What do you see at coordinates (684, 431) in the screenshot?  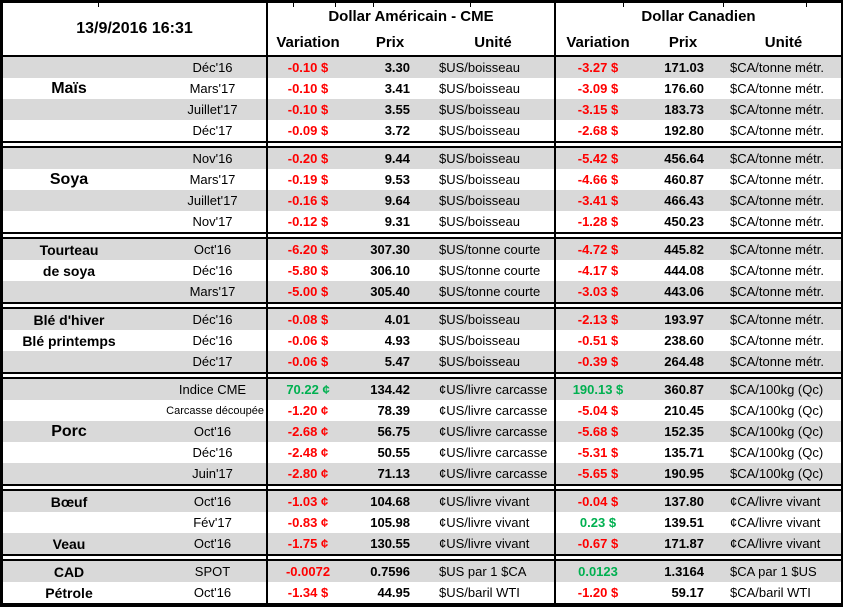 I see `cad-price-value: 152.35` at bounding box center [684, 431].